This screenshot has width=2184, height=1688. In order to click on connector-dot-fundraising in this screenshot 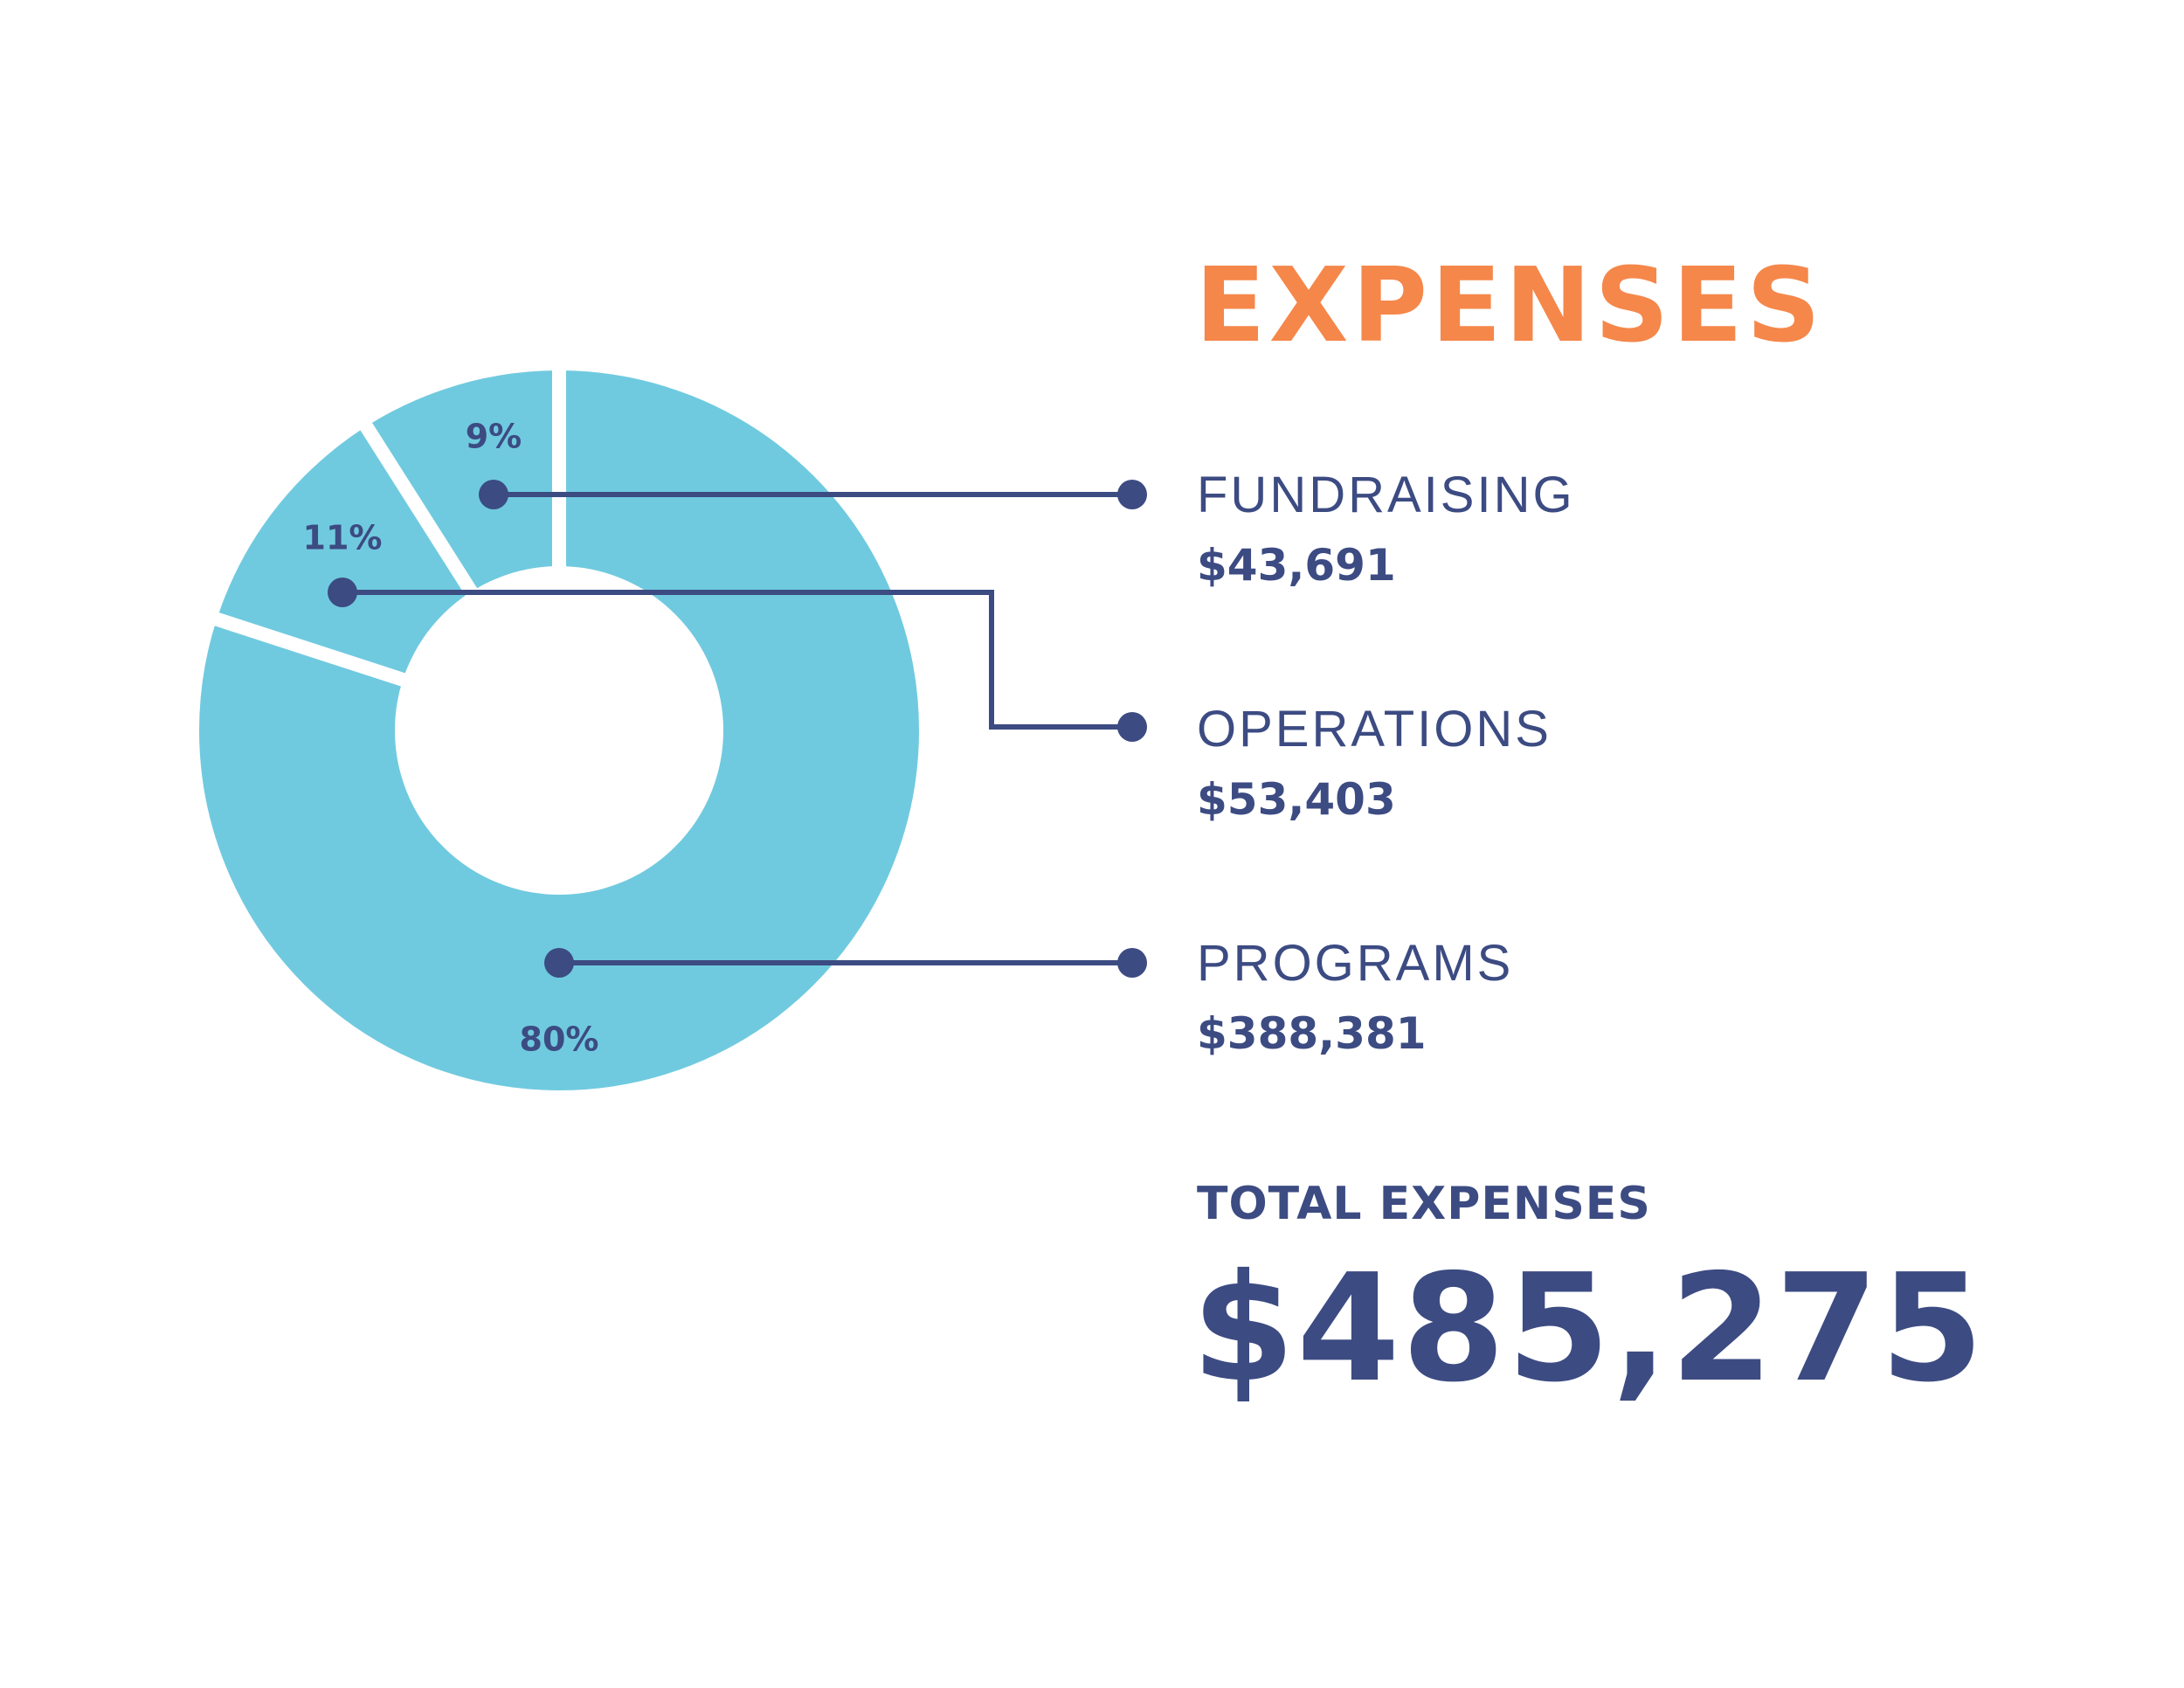, I will do `click(493, 494)`.